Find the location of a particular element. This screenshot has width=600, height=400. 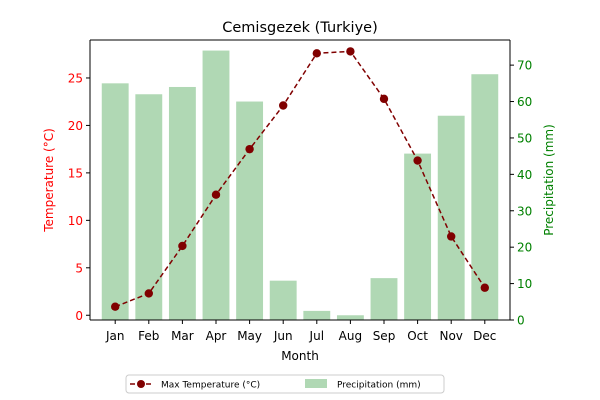

left-tick-label: 15 is located at coordinates (75, 173).